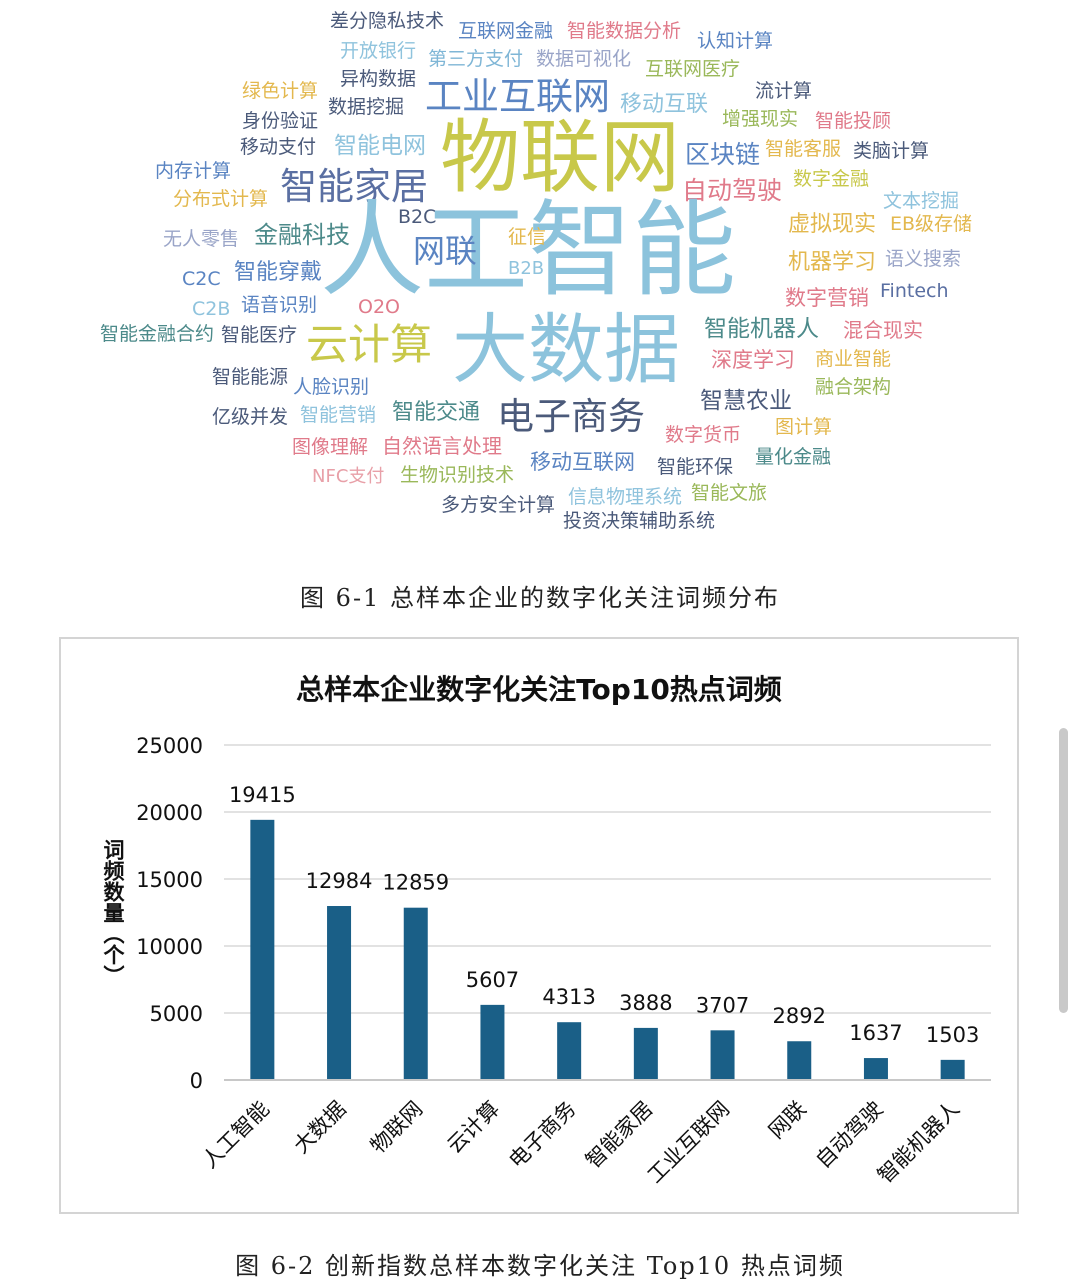 The image size is (1080, 1283). I want to click on cloud-word: 区块链, so click(723, 154).